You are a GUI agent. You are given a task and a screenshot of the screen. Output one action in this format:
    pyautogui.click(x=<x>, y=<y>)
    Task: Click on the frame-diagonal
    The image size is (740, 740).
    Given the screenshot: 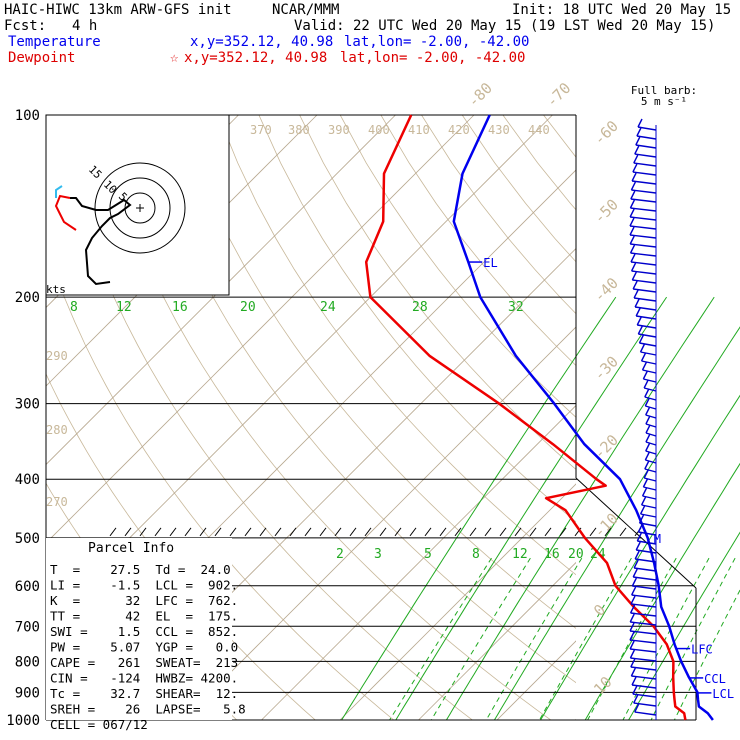 What is the action you would take?
    pyautogui.click(x=636, y=533)
    